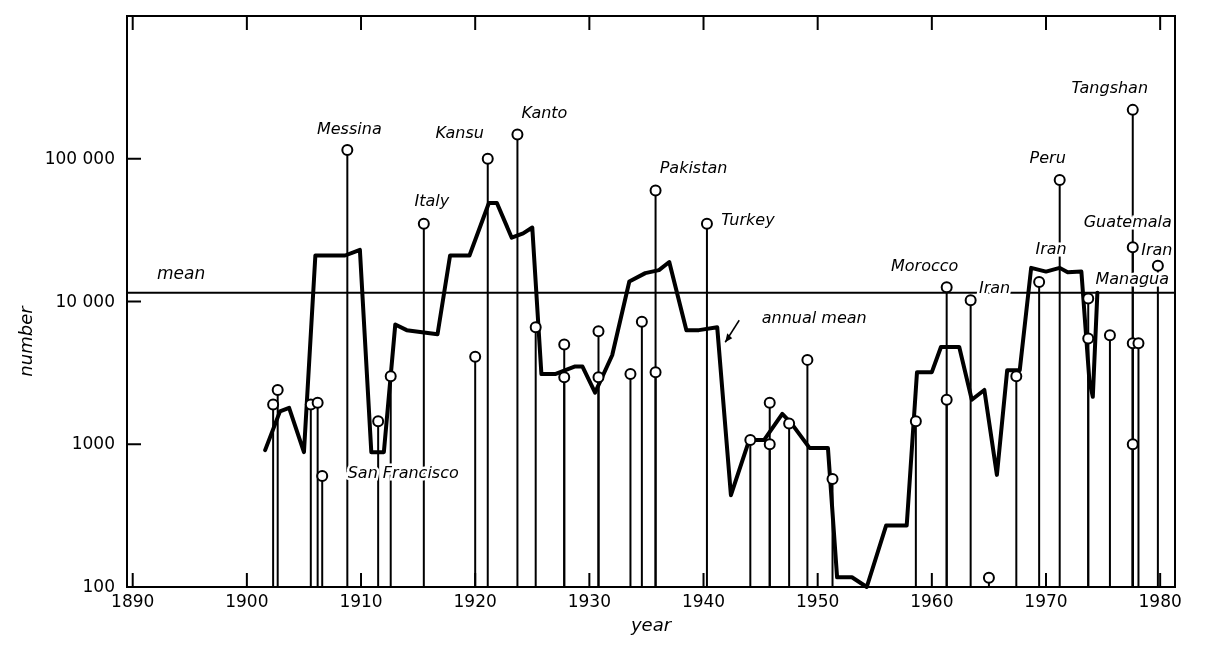 The image size is (1206, 645). What do you see at coordinates (349, 128) in the screenshot?
I see `annotation: Messina` at bounding box center [349, 128].